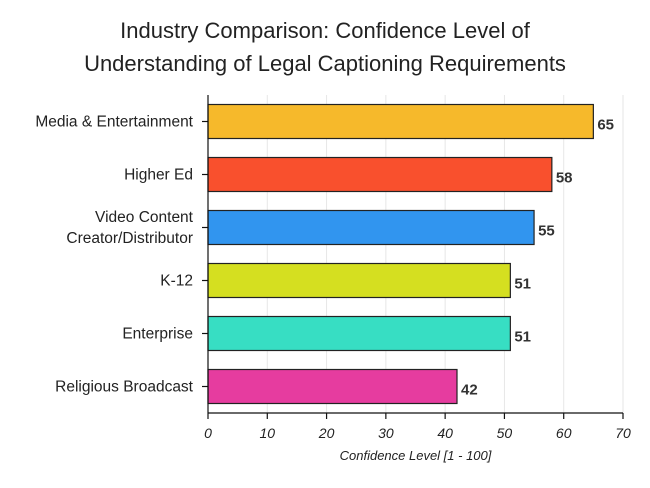 The width and height of the screenshot is (650, 488). I want to click on chart-title-line: Industry Comparison: Confidence Level of, so click(325, 30).